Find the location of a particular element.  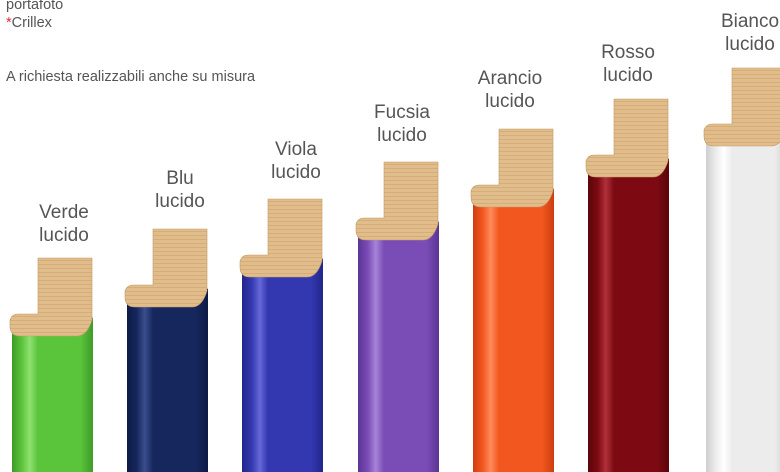

label-verde-line2: lucido is located at coordinates (64, 235).